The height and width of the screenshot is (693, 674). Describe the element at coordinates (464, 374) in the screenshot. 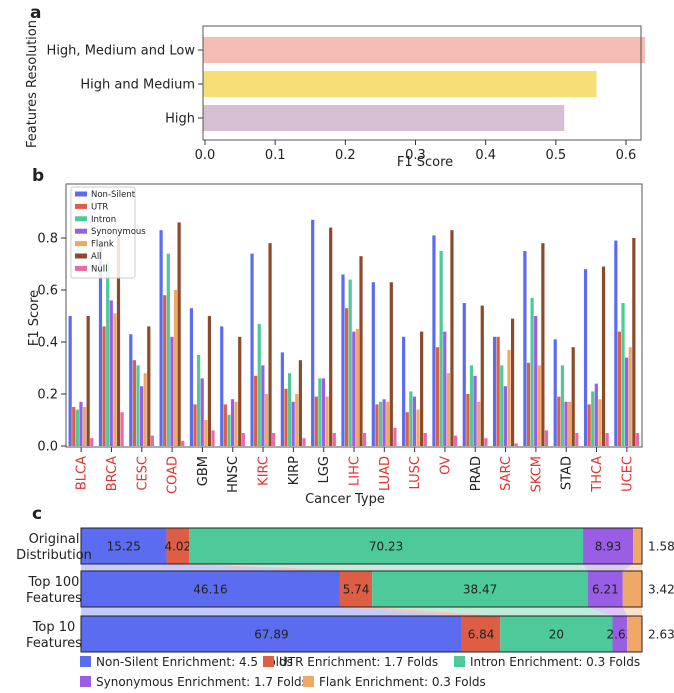

I see `bar-prad-non-silent` at that location.